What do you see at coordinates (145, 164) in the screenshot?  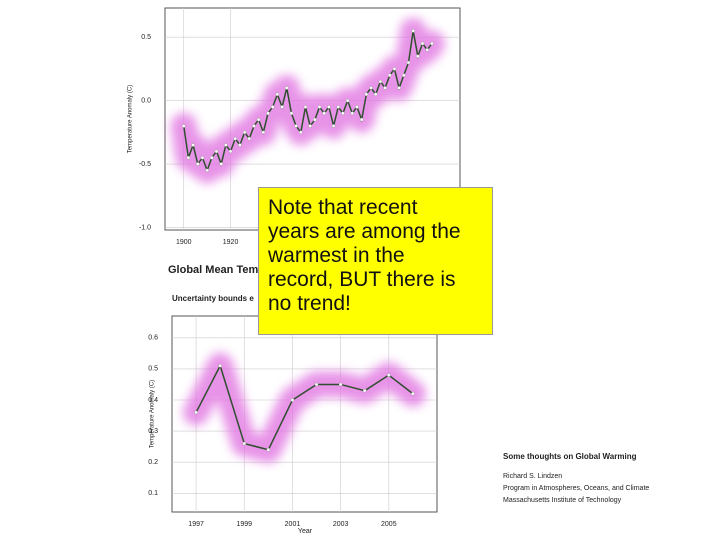 I see `y-tick-label: -0.5` at bounding box center [145, 164].